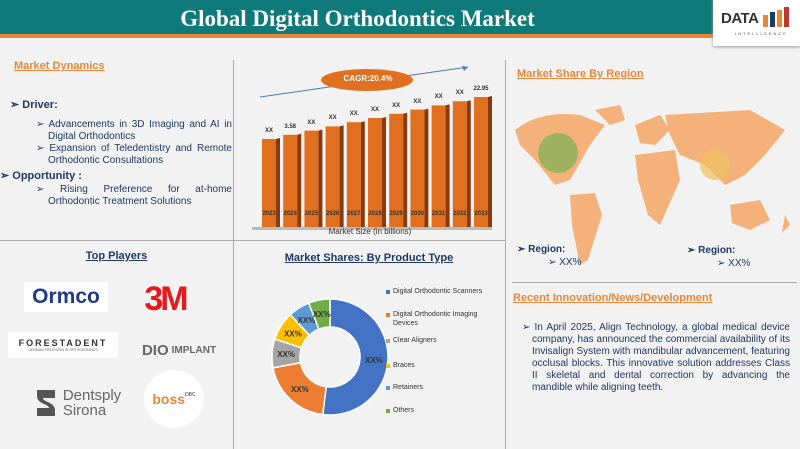 This screenshot has height=449, width=800. I want to click on legend-label: Others, so click(404, 410).